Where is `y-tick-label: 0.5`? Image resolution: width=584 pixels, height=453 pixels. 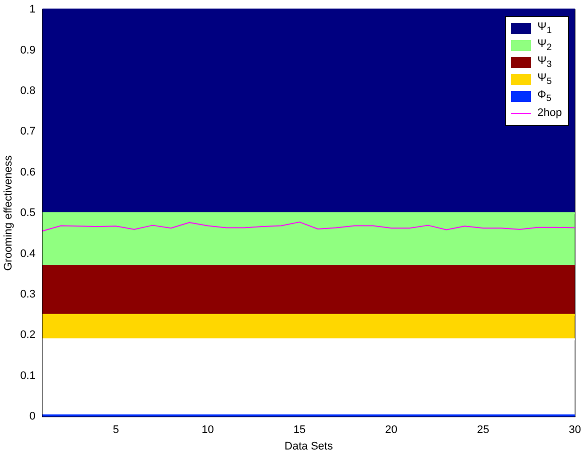 y-tick-label: 0.5 is located at coordinates (28, 213).